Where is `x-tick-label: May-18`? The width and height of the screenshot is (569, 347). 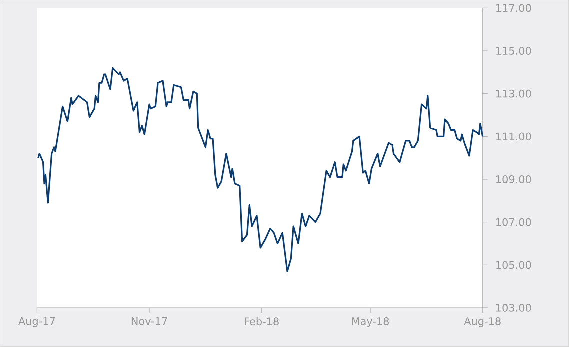 x-tick-label: May-18 is located at coordinates (371, 322).